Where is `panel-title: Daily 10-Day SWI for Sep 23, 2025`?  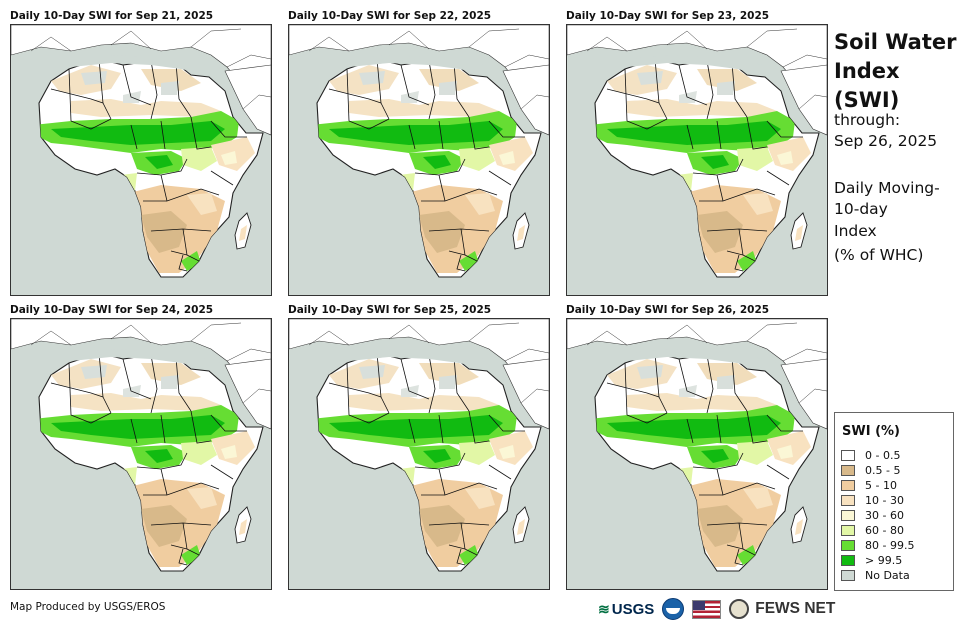 panel-title: Daily 10-Day SWI for Sep 23, 2025 is located at coordinates (668, 16).